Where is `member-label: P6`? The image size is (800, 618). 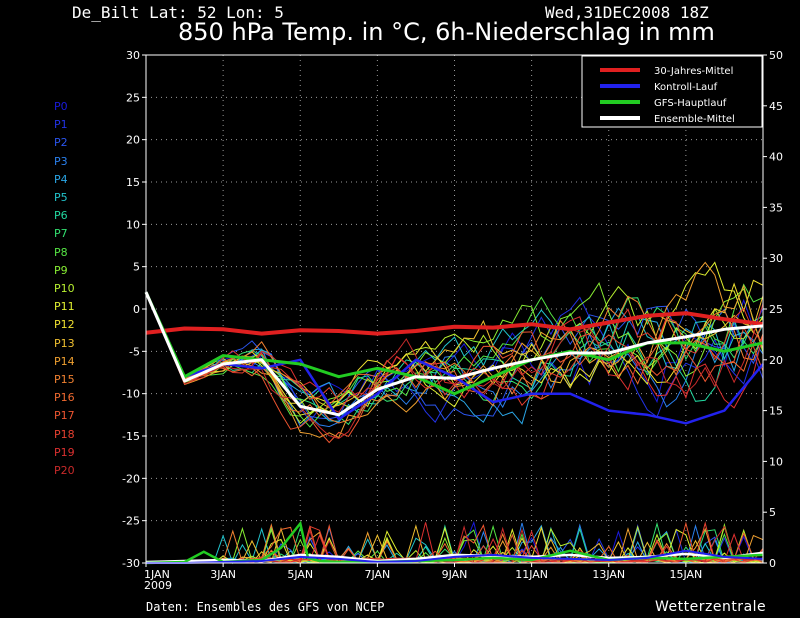 member-label: P6 is located at coordinates (61, 216).